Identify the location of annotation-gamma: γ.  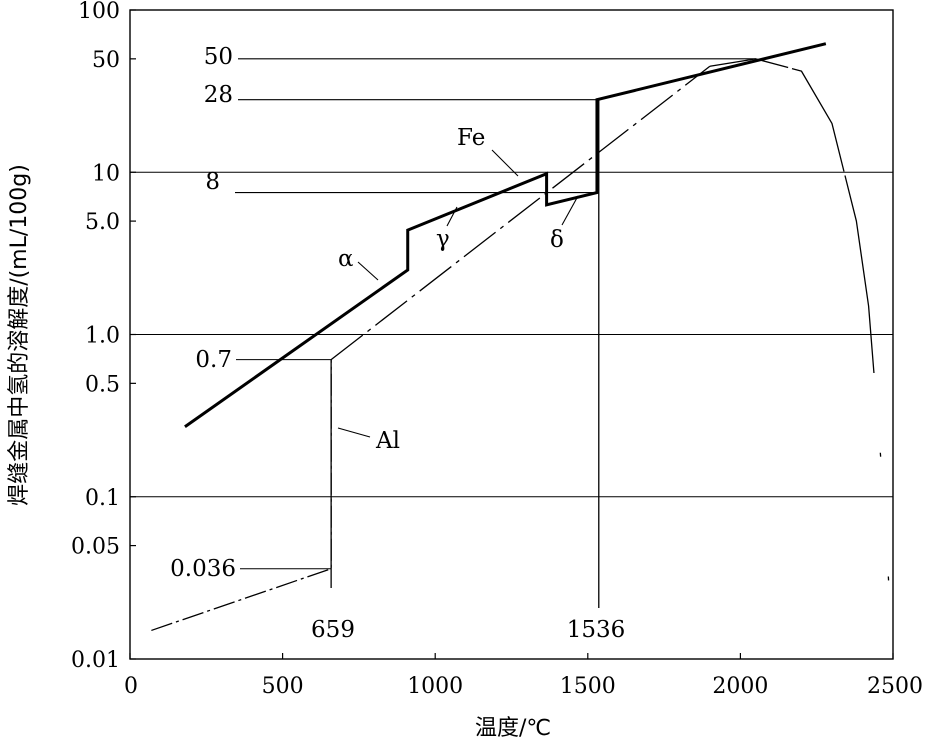
(443, 239).